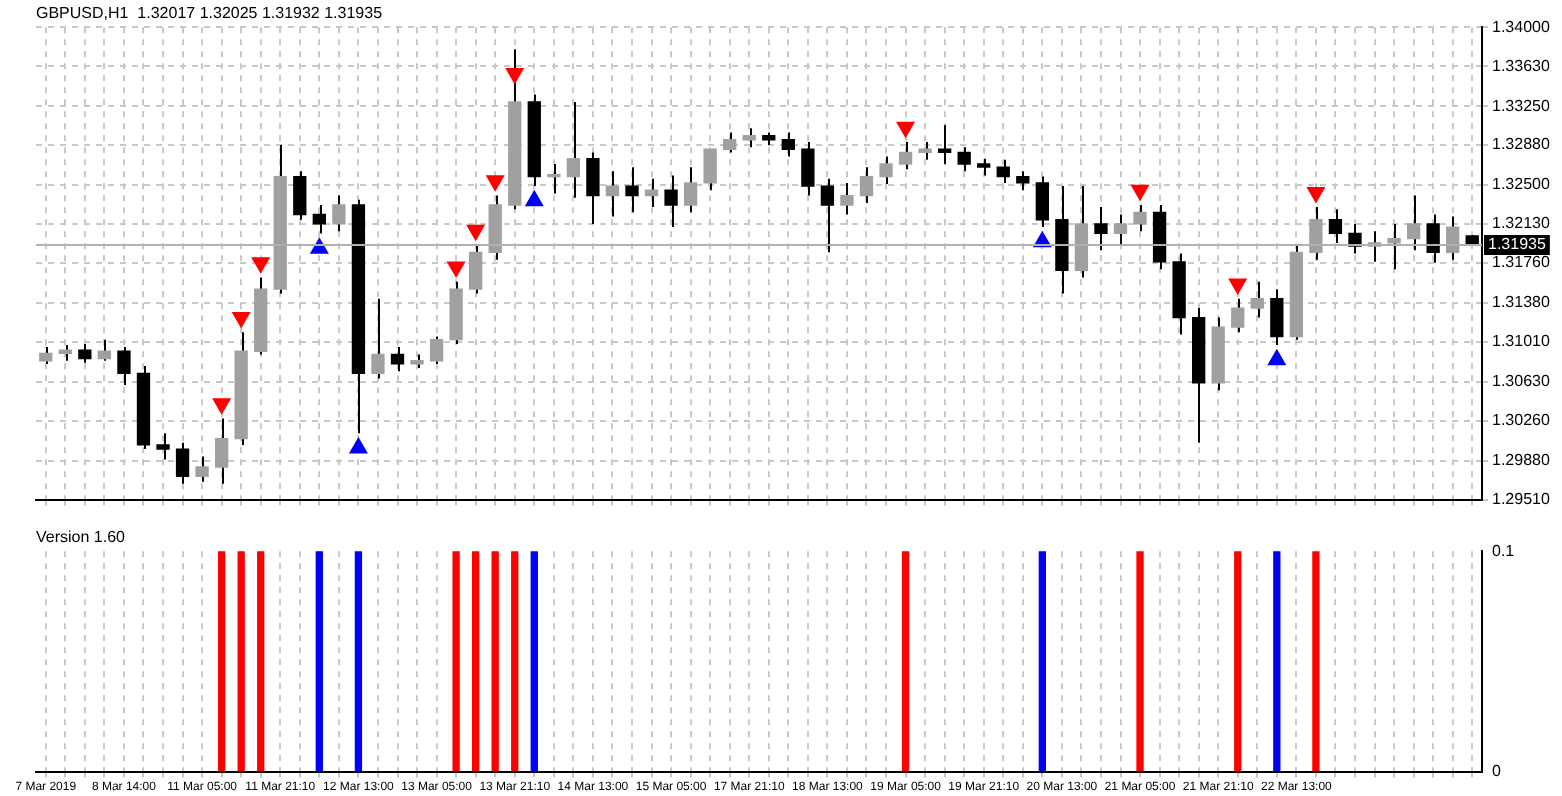 The width and height of the screenshot is (1562, 796). I want to click on y-tick-label: 1.33250, so click(1521, 105).